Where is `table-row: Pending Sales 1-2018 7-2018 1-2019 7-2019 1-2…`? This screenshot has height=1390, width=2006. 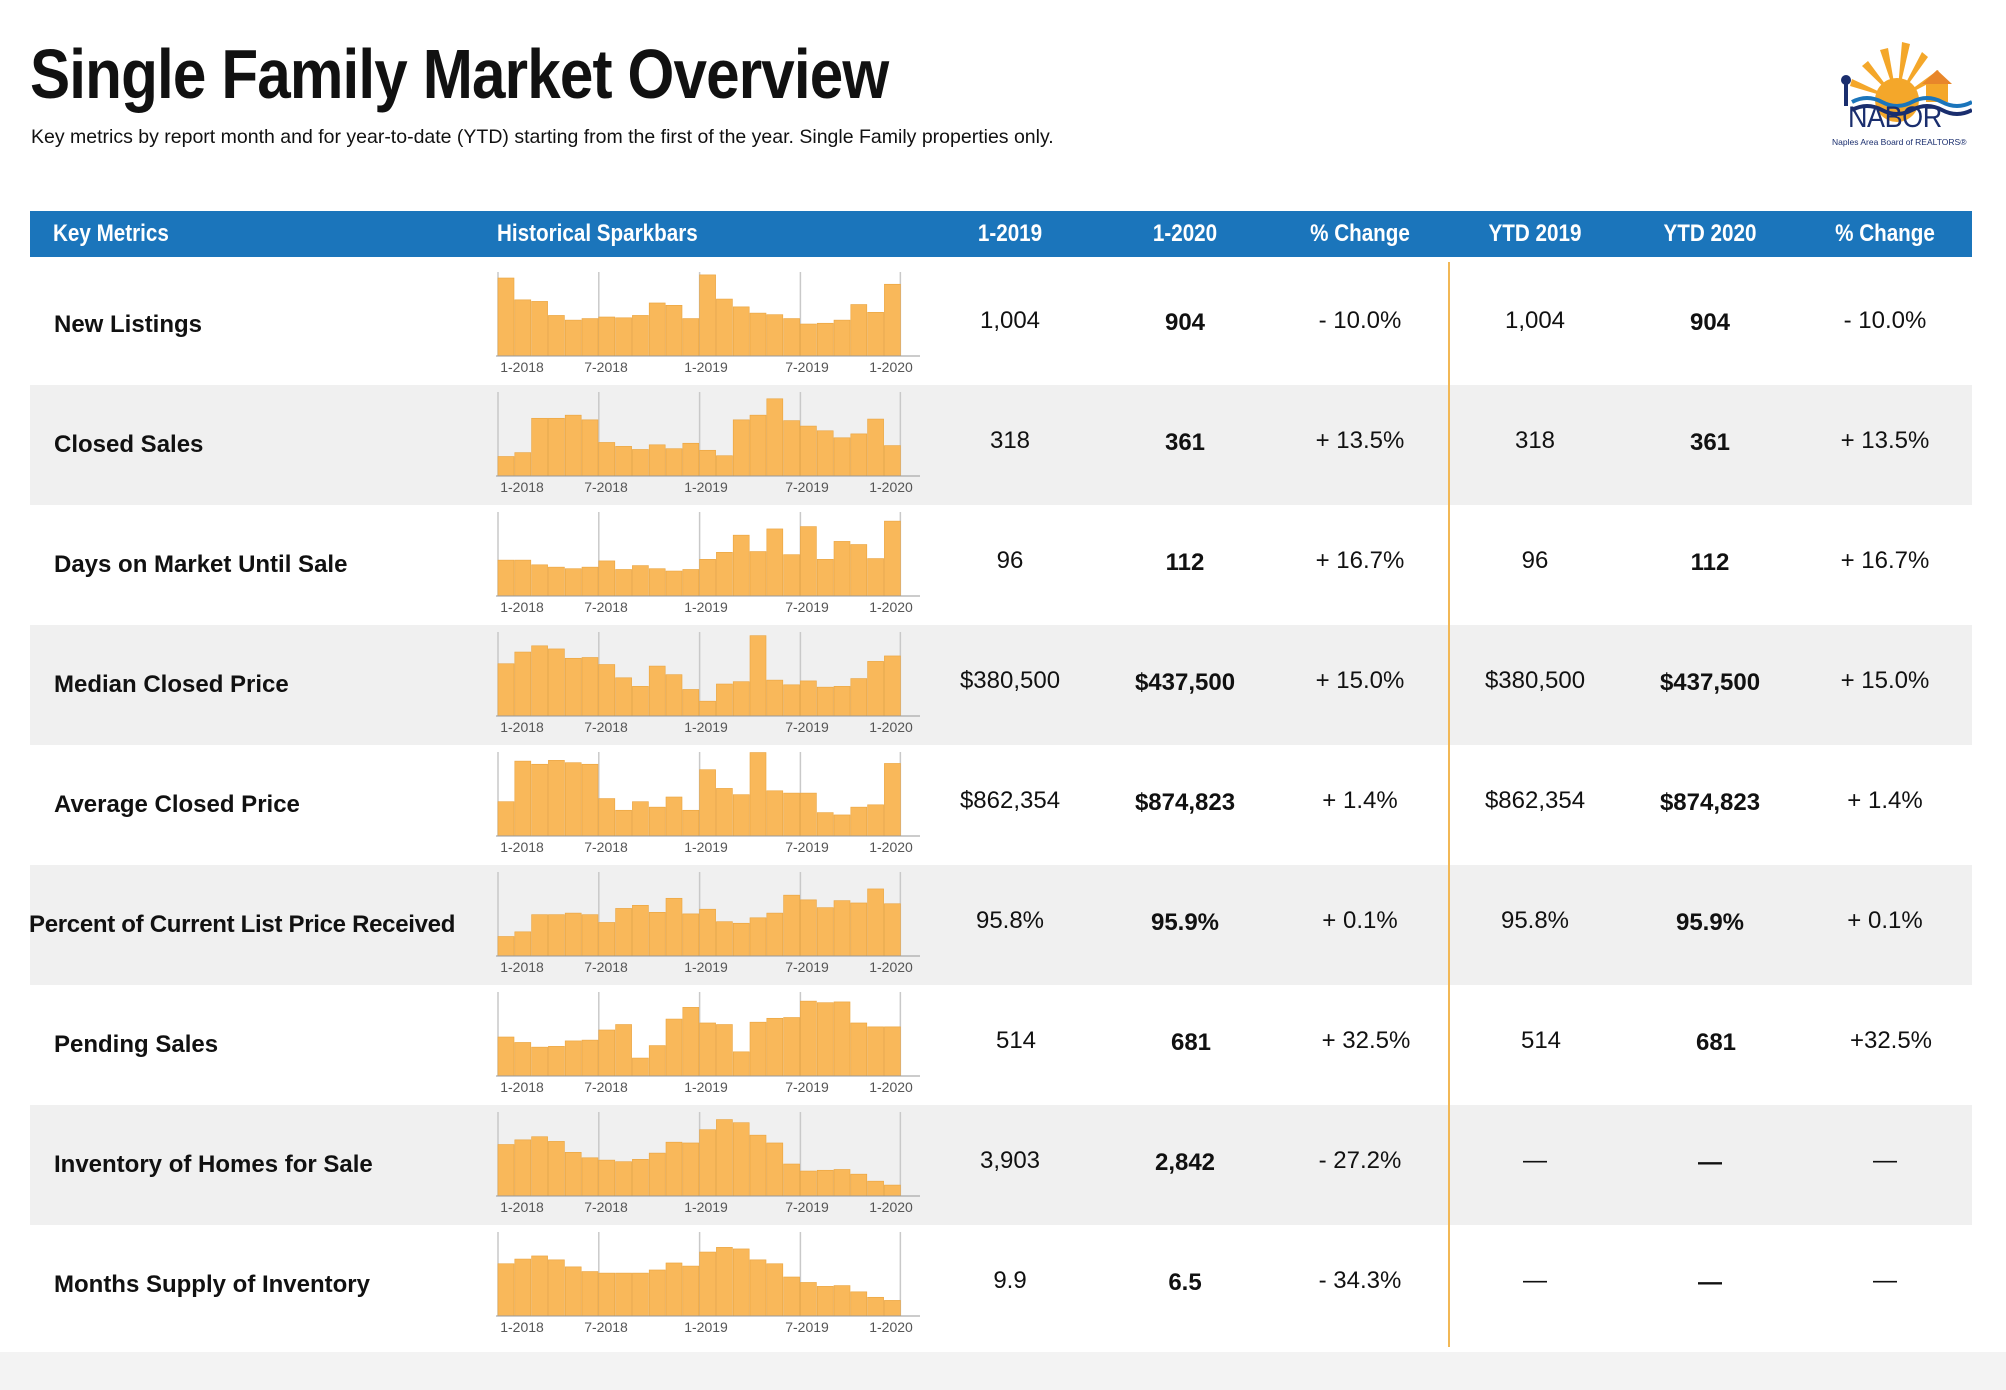
table-row: Pending Sales 1-2018 7-2018 1-2019 7-2019 1-2… is located at coordinates (1001, 1045).